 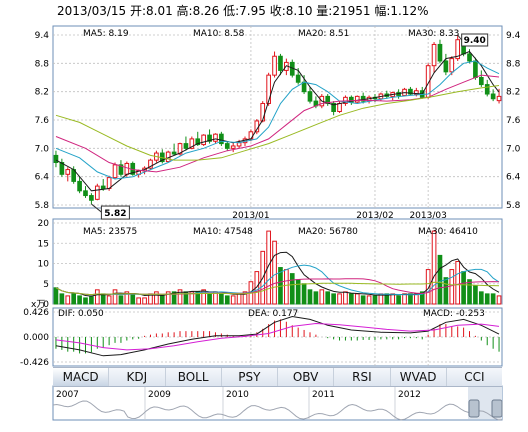 What do you see at coordinates (44, 224) in the screenshot?
I see `volume-y-tick: 20` at bounding box center [44, 224].